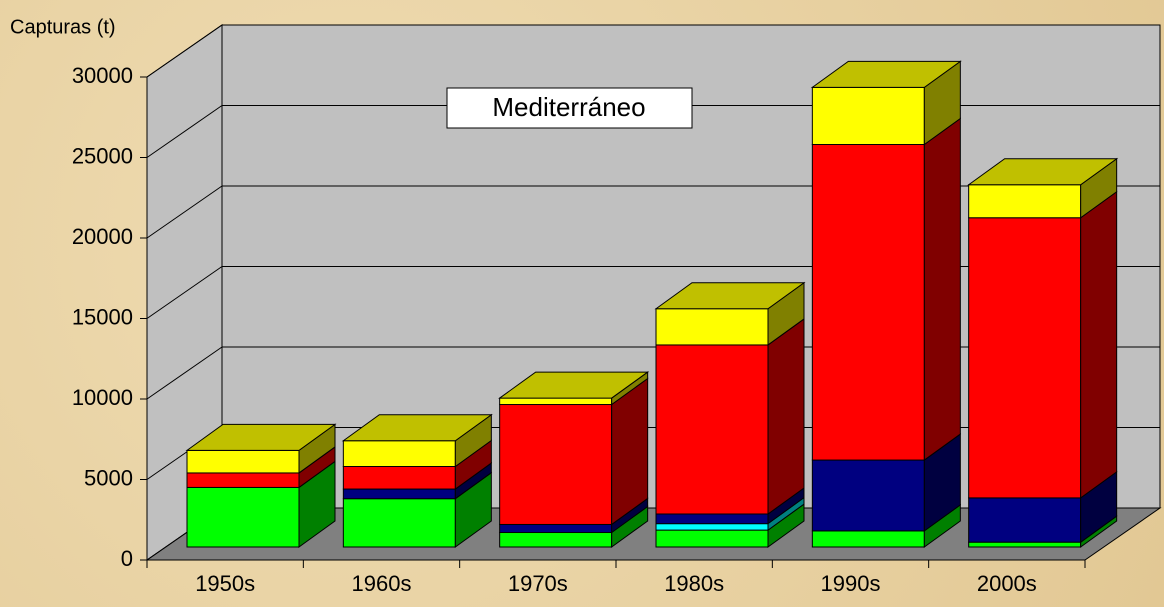 Image resolution: width=1164 pixels, height=607 pixels. Describe the element at coordinates (851, 583) in the screenshot. I see `x-tick-label: 1990s` at that location.